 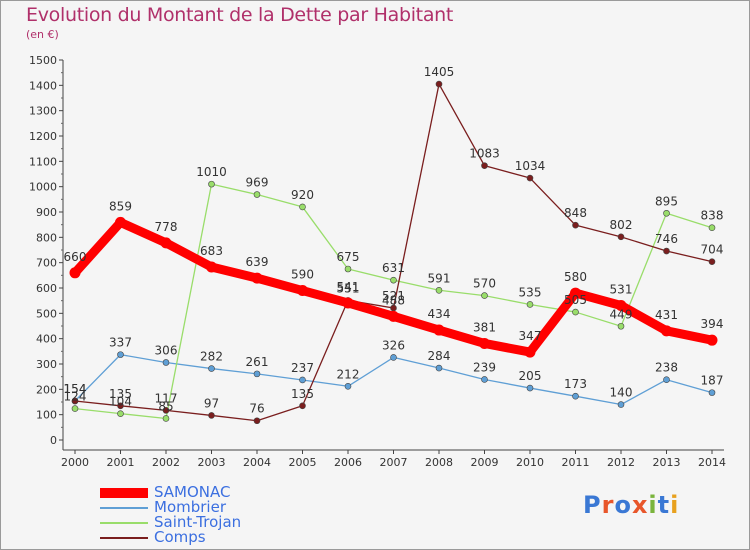 What do you see at coordinates (575, 384) in the screenshot?
I see `data-label-mombrier: 173` at bounding box center [575, 384].